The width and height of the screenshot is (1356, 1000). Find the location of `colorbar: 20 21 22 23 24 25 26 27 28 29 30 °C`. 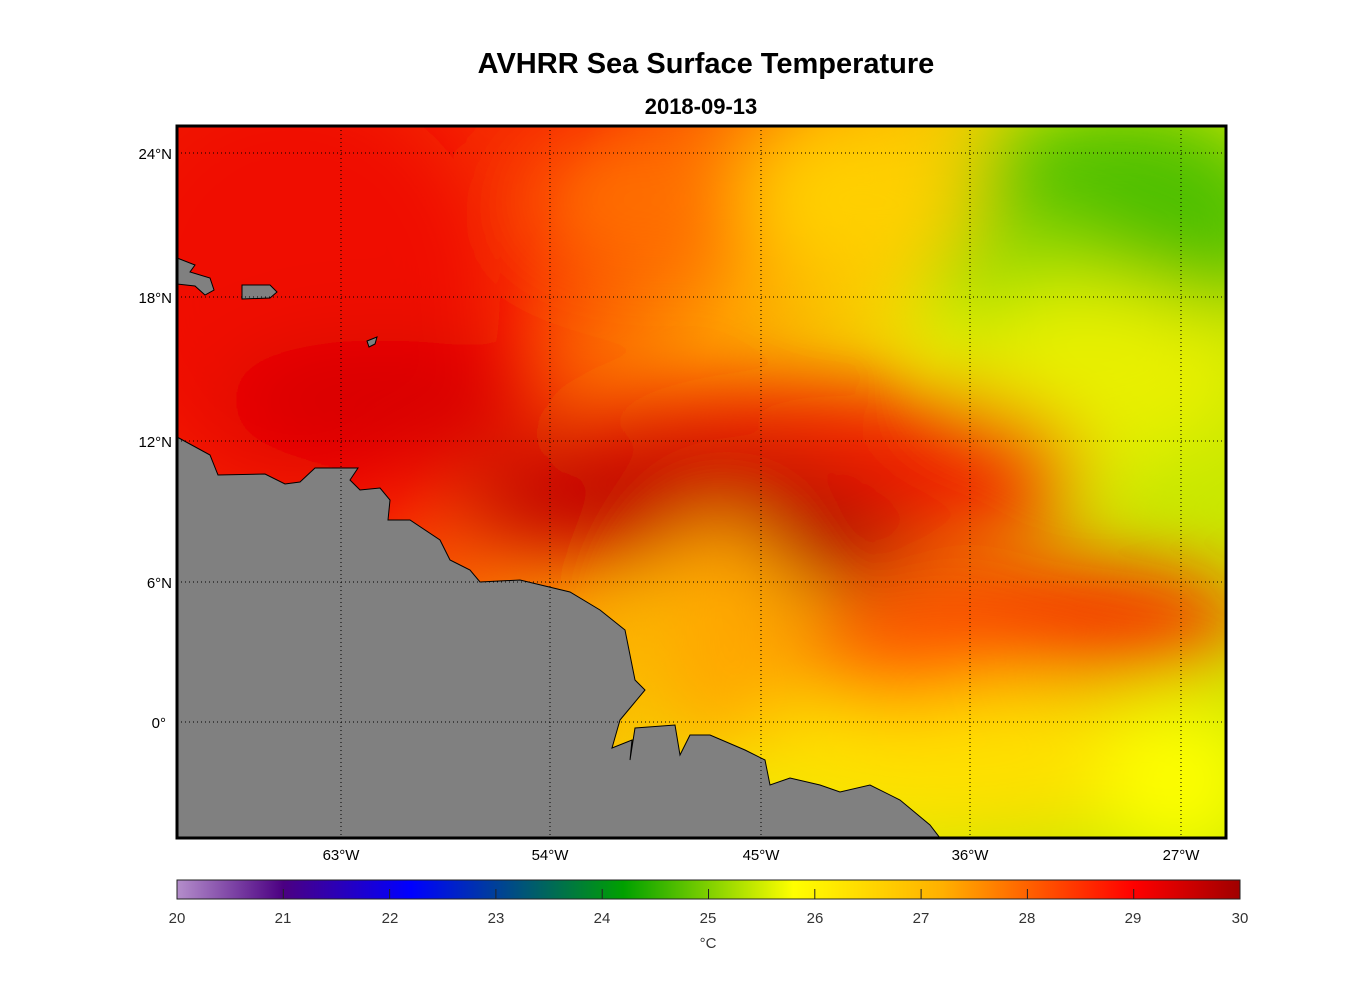

colorbar: 20 21 22 23 24 25 26 27 28 29 30 °C is located at coordinates (709, 915).